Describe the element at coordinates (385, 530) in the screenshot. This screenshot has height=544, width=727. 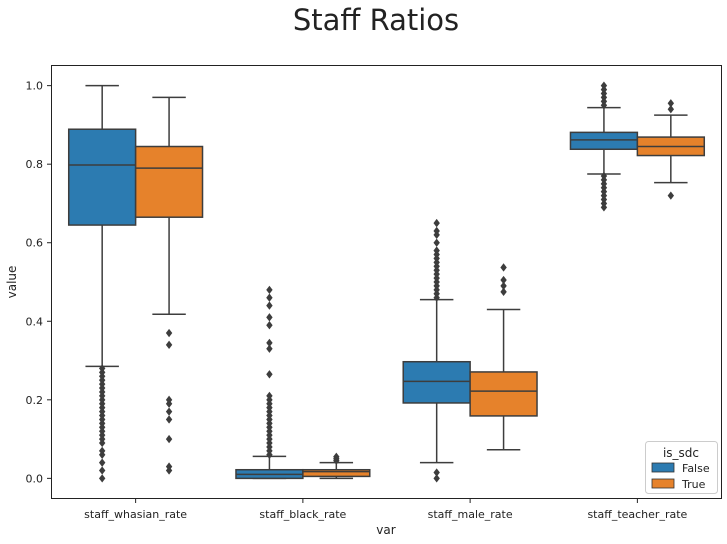
I see `x-axis-label: var` at that location.